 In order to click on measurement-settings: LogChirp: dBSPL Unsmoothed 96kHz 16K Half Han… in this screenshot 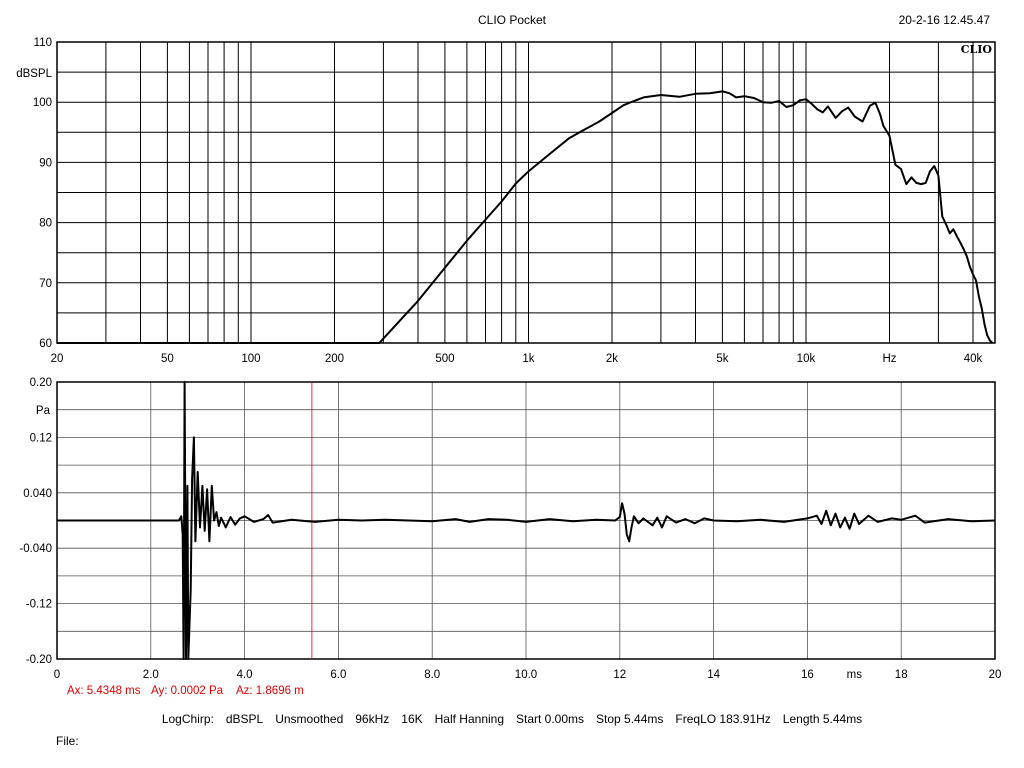, I will do `click(512, 719)`.